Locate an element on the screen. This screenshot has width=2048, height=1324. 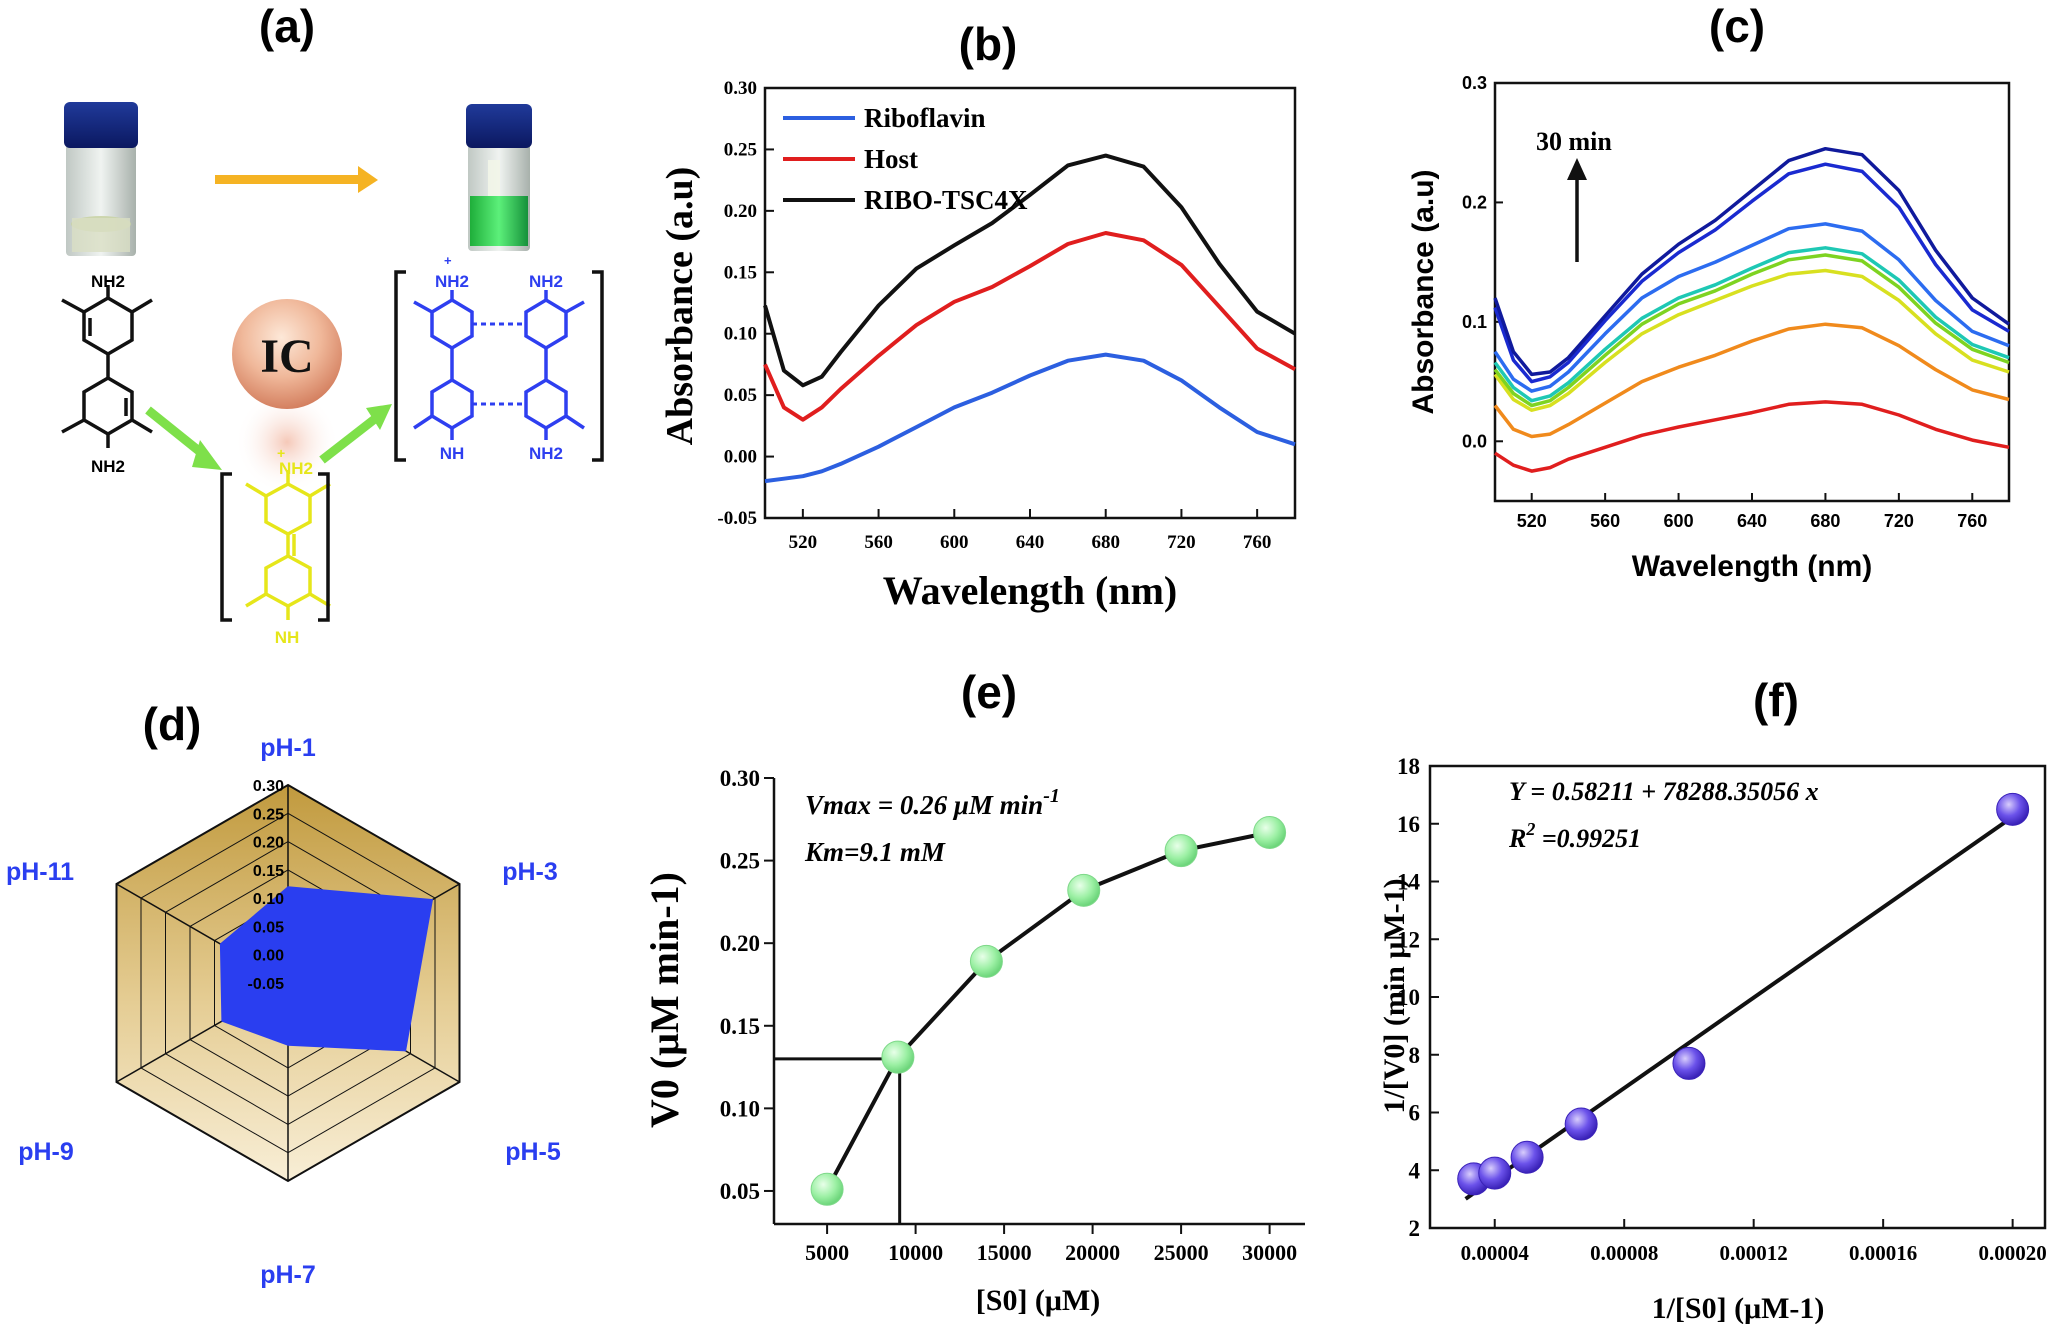
panel-c-line-t3 is located at coordinates (1751, 340).